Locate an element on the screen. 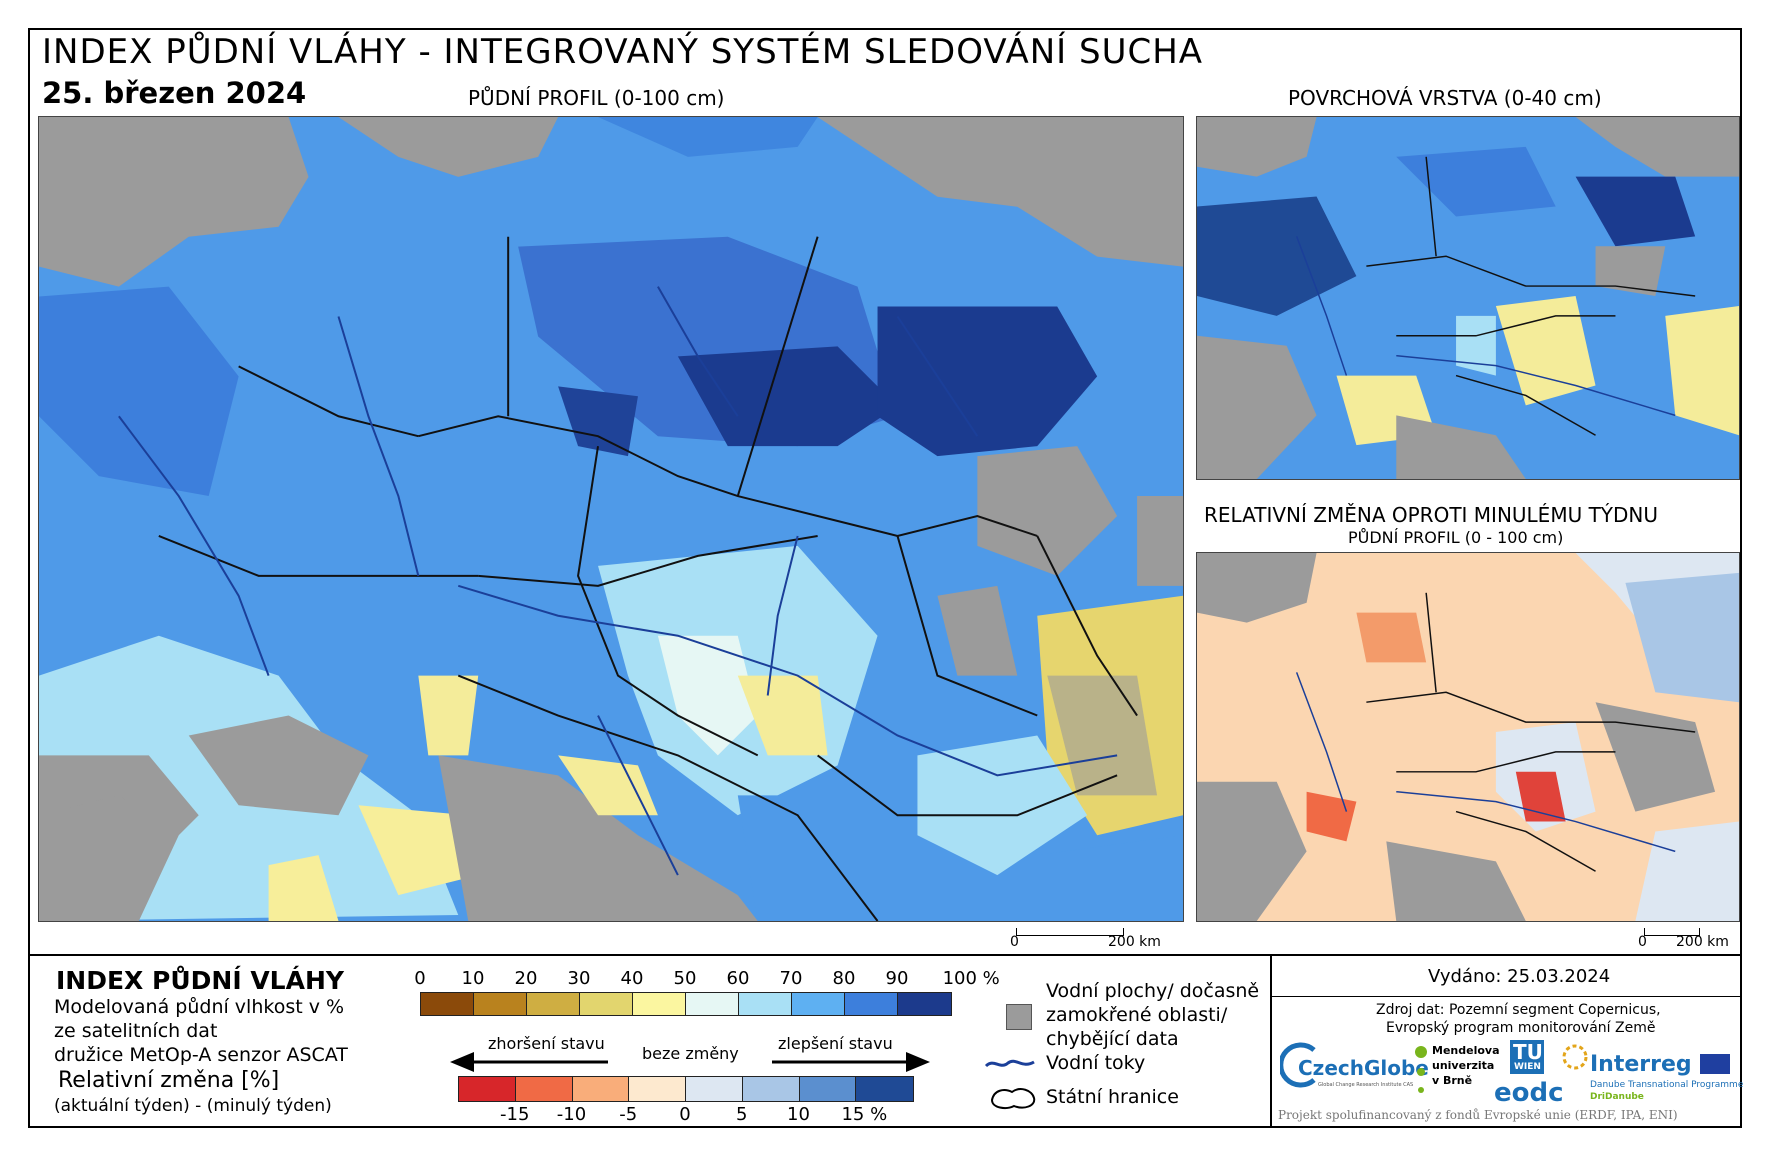  gray-swatch-icon is located at coordinates (1019, 1017).